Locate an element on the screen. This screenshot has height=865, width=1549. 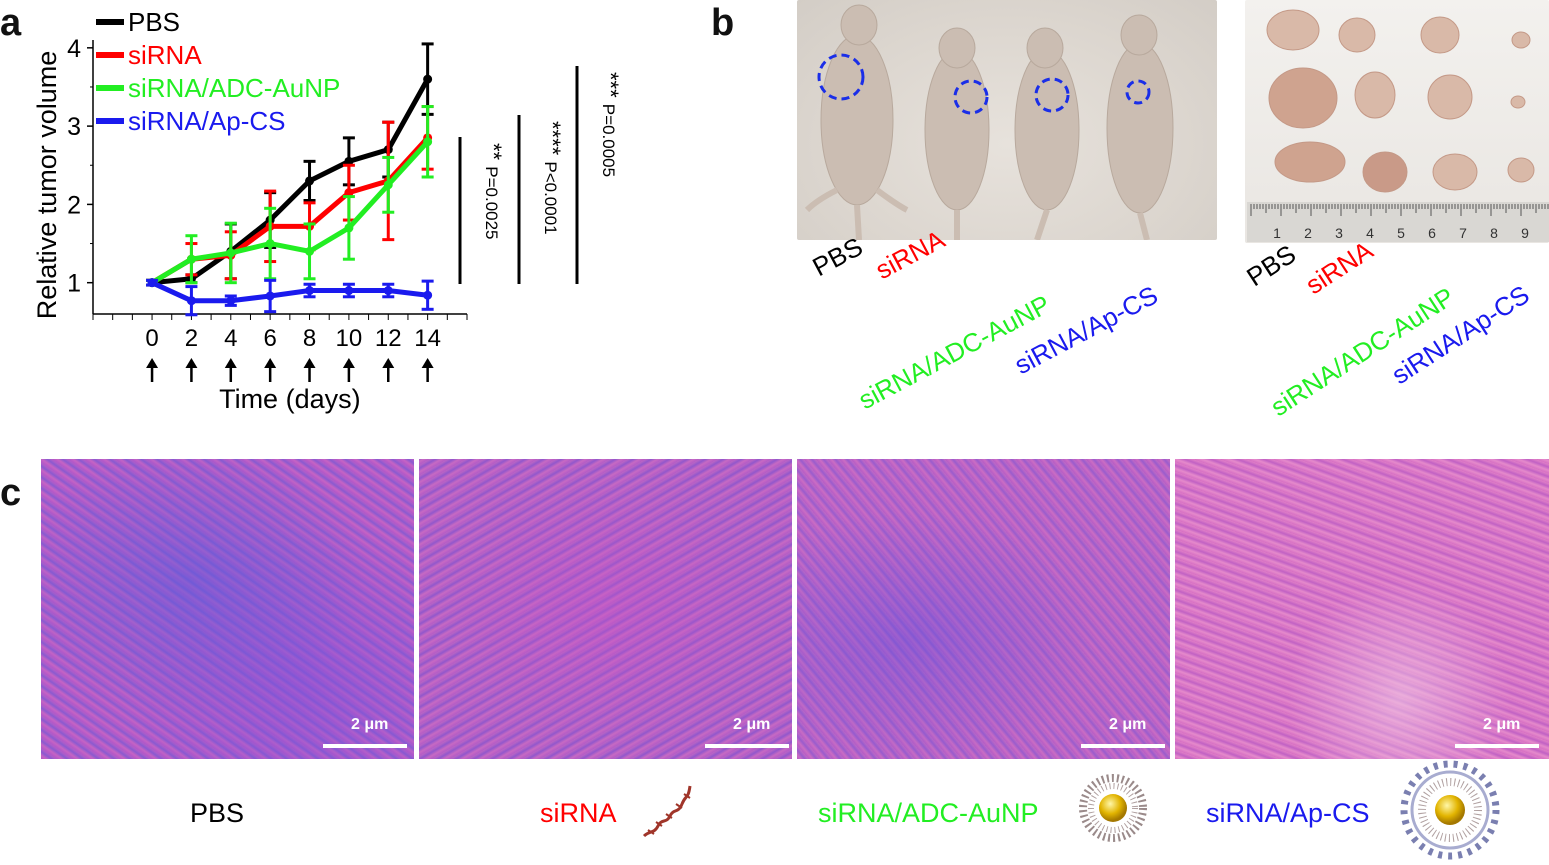
significance-label: *** P=0.0005 is located at coordinates (610, 124).